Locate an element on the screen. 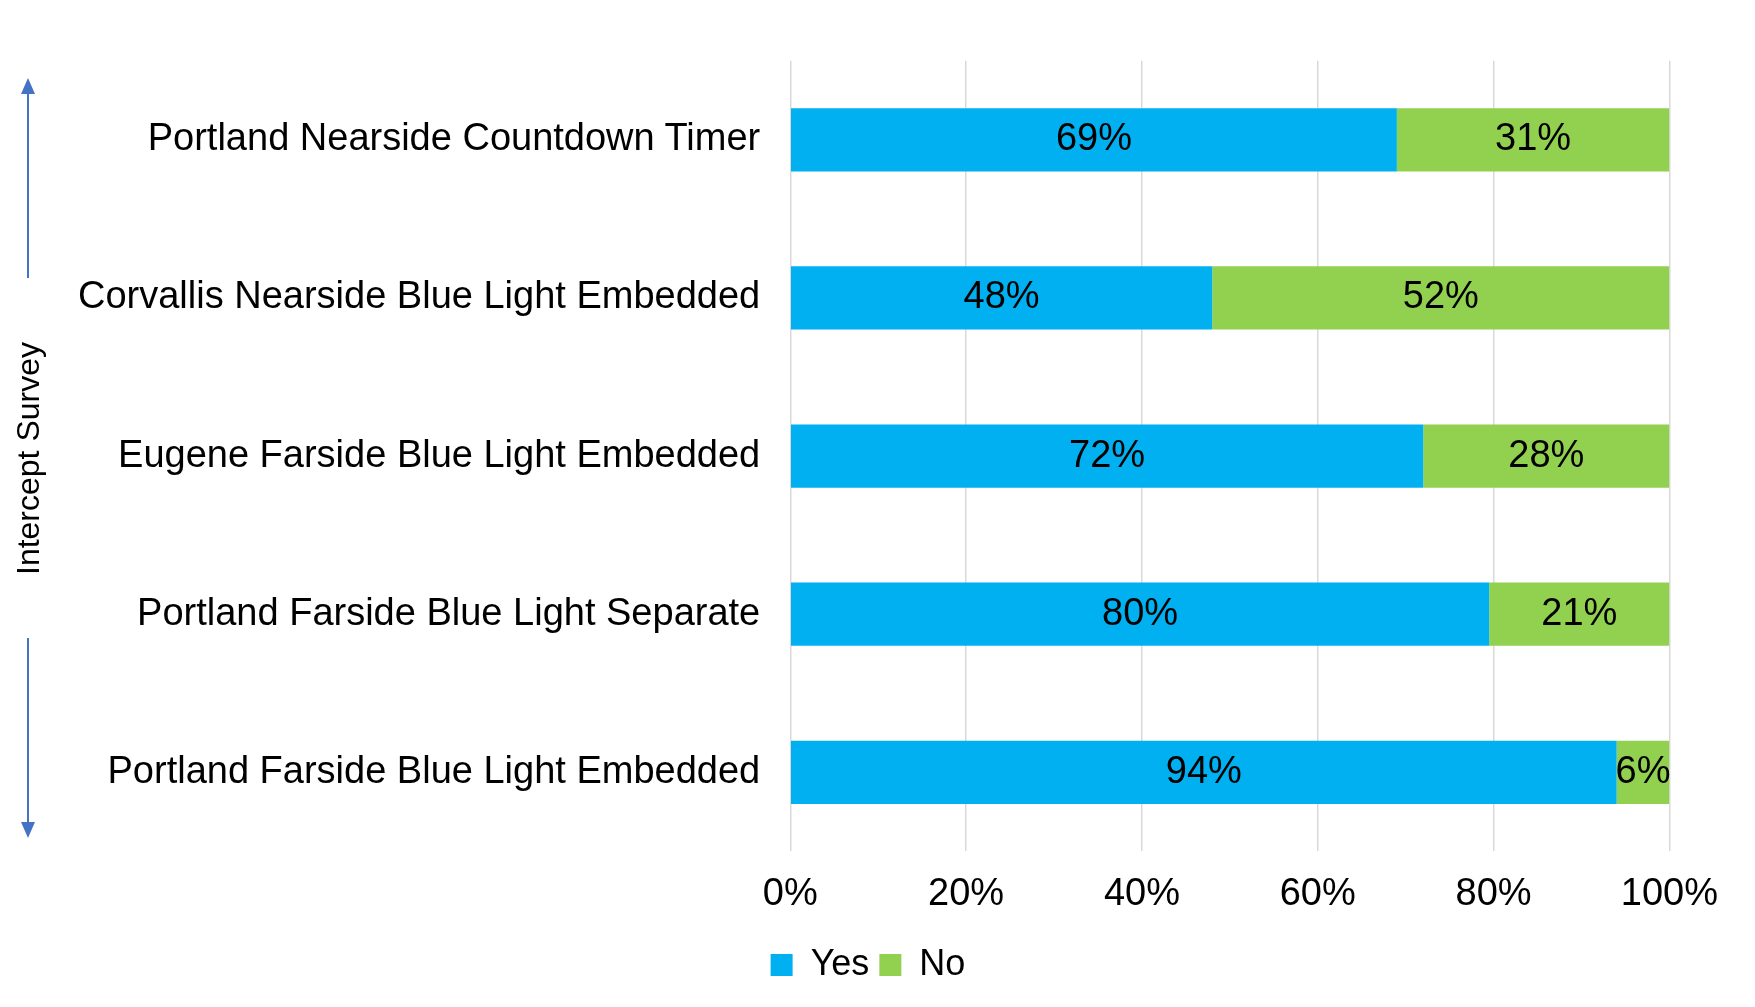 The width and height of the screenshot is (1755, 1007). legend-label: Yes is located at coordinates (840, 962).